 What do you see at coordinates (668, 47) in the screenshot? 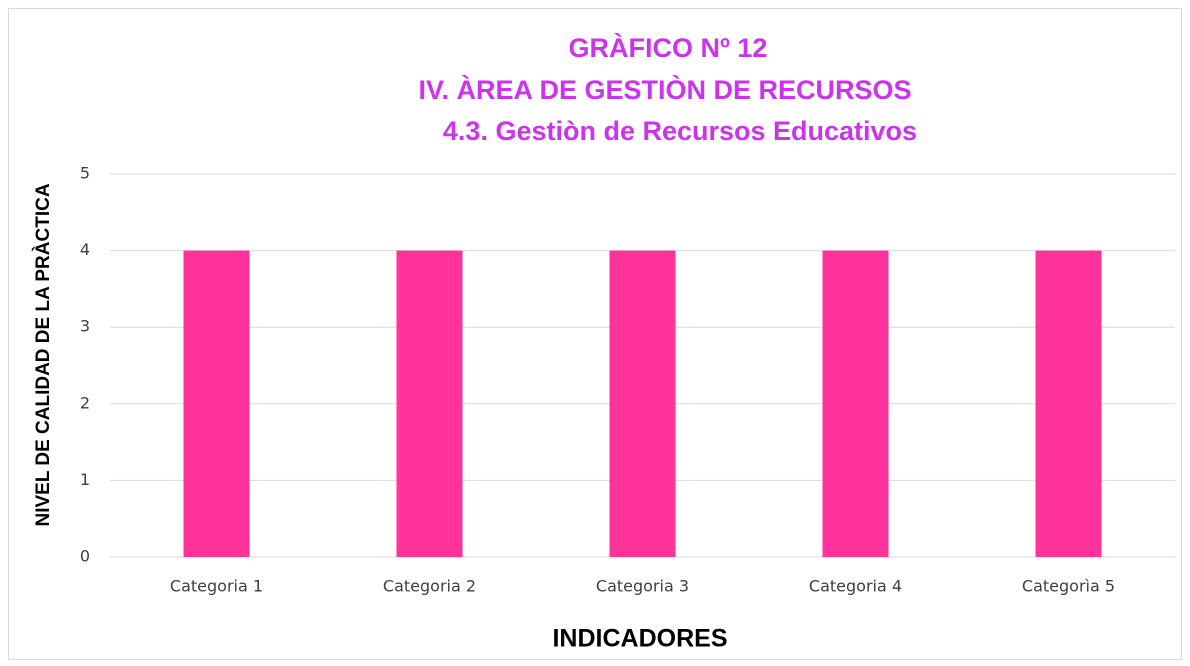
I see `chart-title: GRÀFICO Nº 12` at bounding box center [668, 47].